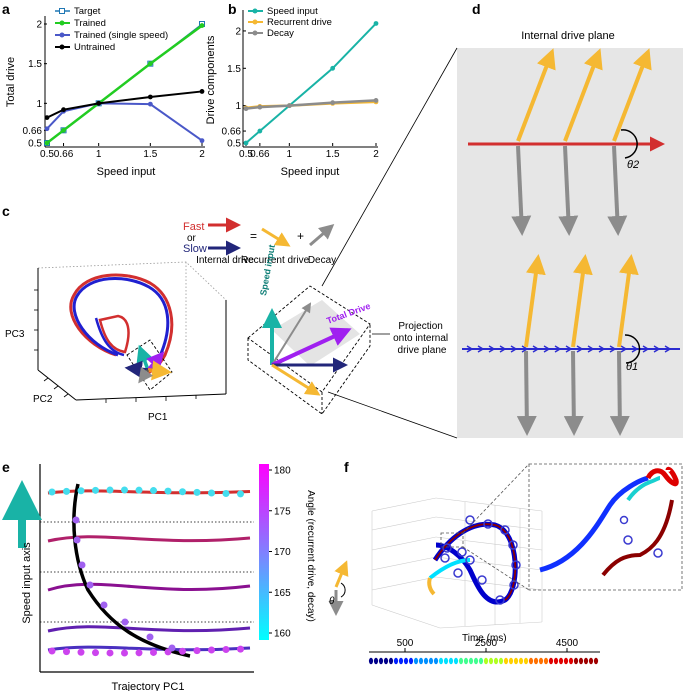 The width and height of the screenshot is (685, 696). What do you see at coordinates (11, 82) in the screenshot?
I see `panel-a-ylabel: Total drive` at bounding box center [11, 82].